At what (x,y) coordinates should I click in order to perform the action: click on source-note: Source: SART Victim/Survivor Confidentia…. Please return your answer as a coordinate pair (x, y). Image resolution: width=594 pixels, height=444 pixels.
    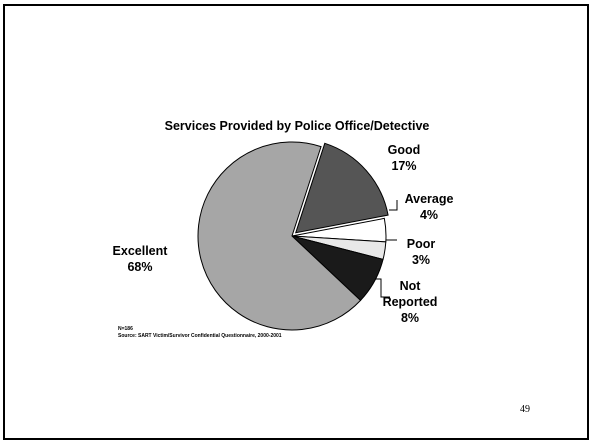
    Looking at the image, I should click on (200, 336).